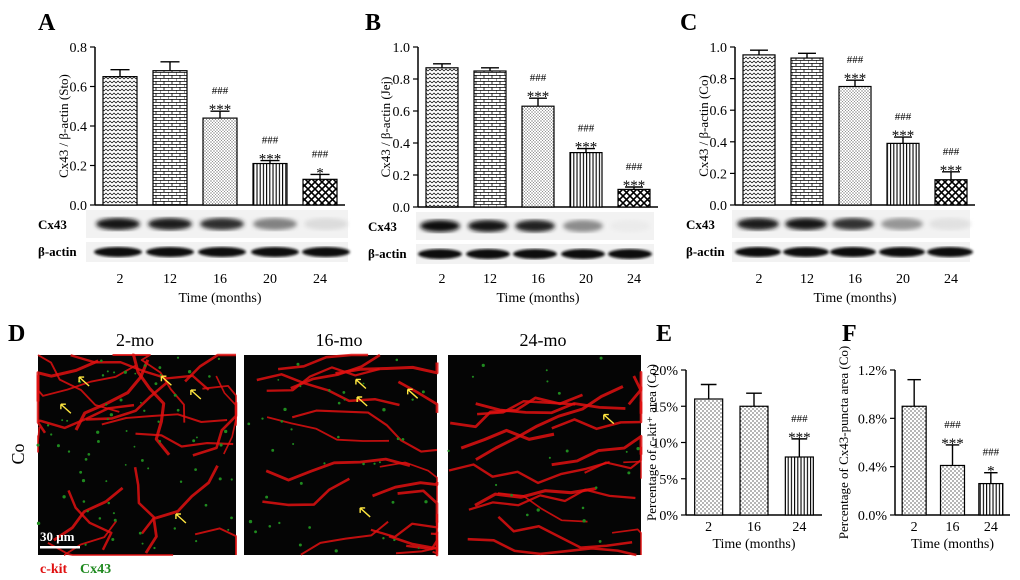 The height and width of the screenshot is (580, 1020). What do you see at coordinates (95, 569) in the screenshot?
I see `legend-cx43: Cx43` at bounding box center [95, 569].